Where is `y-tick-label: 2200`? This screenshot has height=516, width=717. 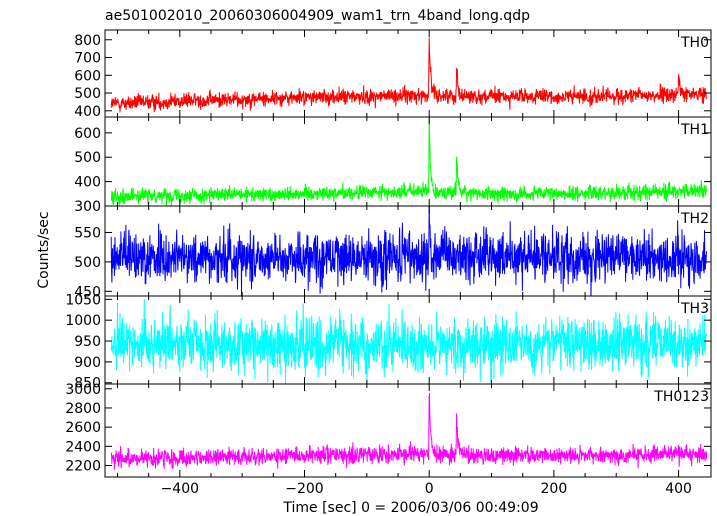
y-tick-label: 2200 is located at coordinates (83, 466).